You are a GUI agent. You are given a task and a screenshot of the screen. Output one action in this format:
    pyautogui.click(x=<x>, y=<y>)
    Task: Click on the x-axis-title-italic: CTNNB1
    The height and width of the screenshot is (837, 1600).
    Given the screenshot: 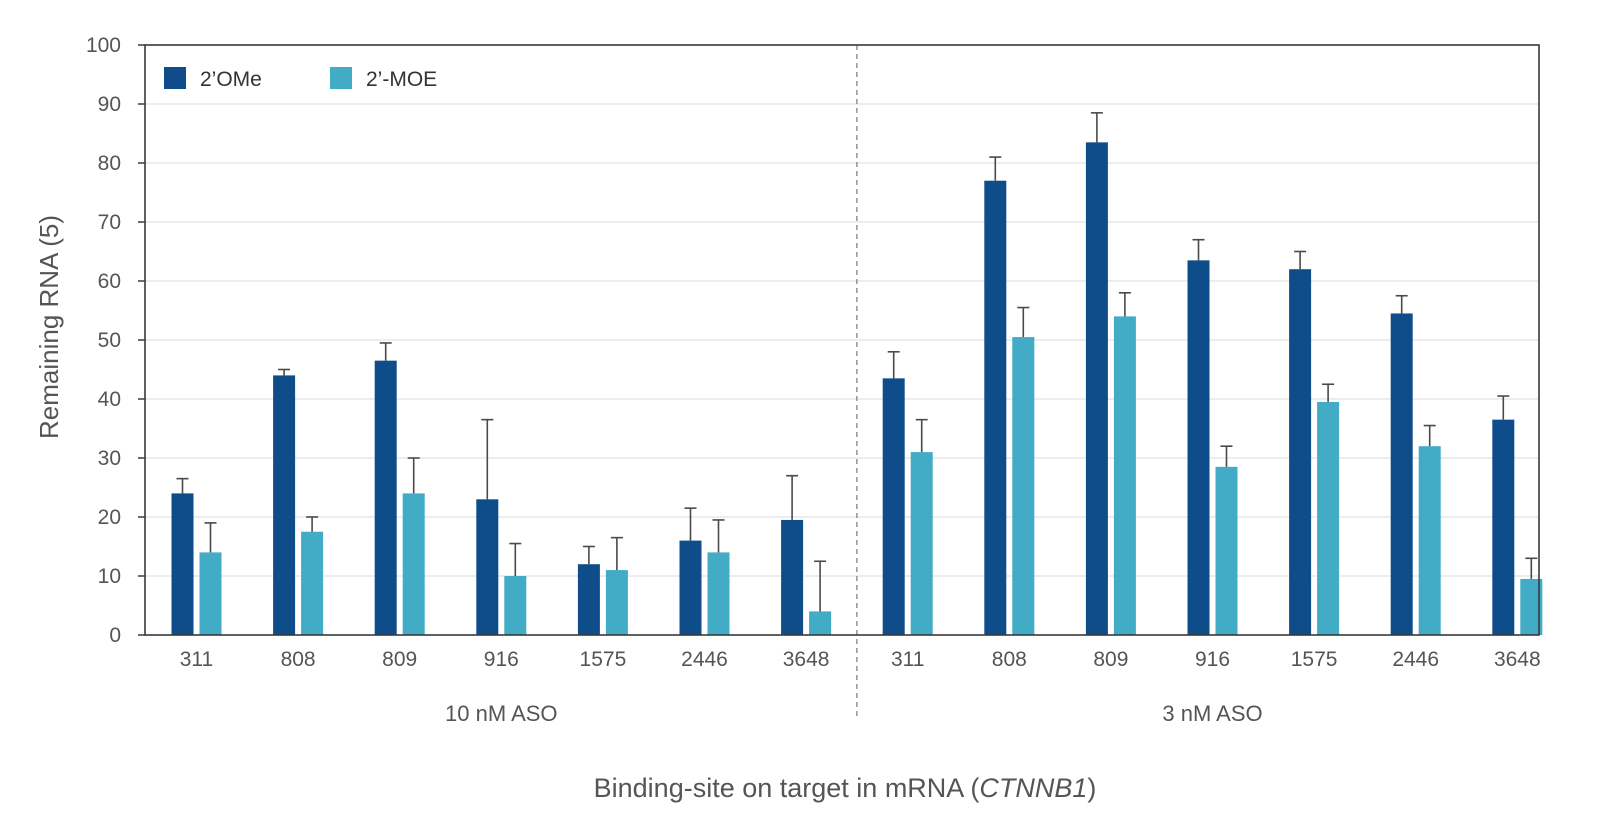 What is the action you would take?
    pyautogui.click(x=1033, y=788)
    